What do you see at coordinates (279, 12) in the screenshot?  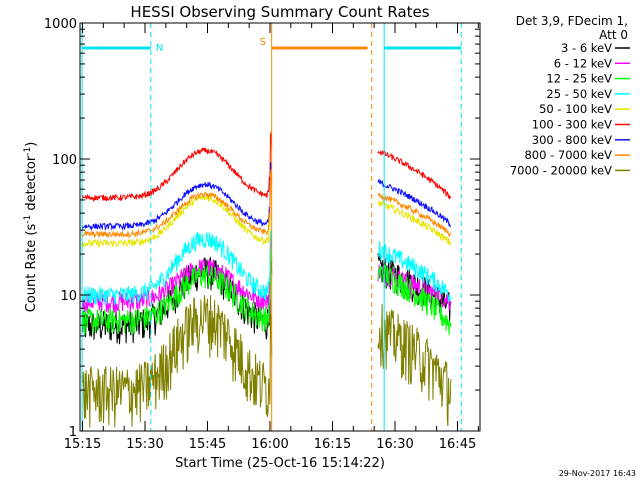 I see `chart-title: HESSI Observing Summary Count Rates` at bounding box center [279, 12].